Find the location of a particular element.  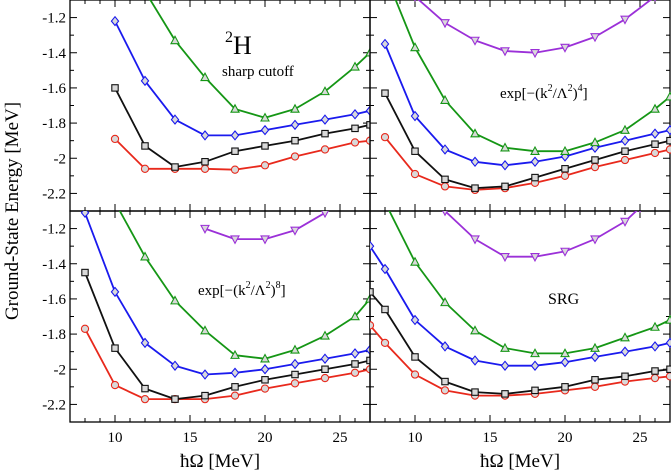

series-line-green is located at coordinates (532, 76).